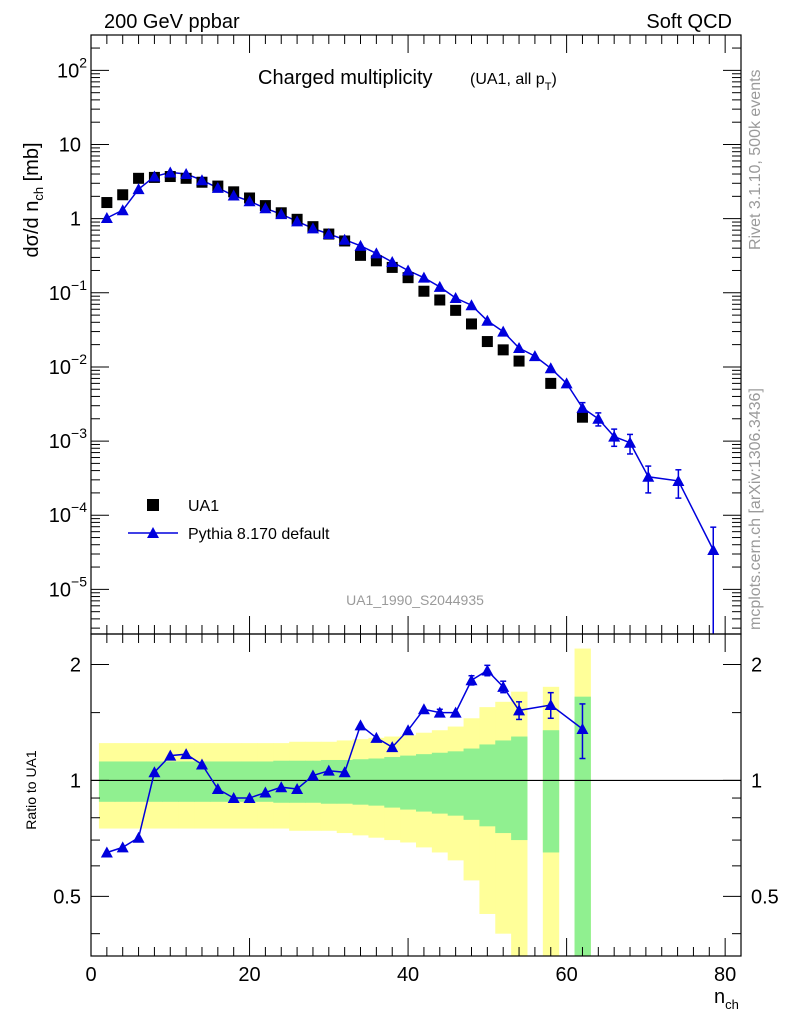 This screenshot has height=1024, width=786. What do you see at coordinates (68, 291) in the screenshot?
I see `main-y-tick-label: 10⁻¹` at bounding box center [68, 291].